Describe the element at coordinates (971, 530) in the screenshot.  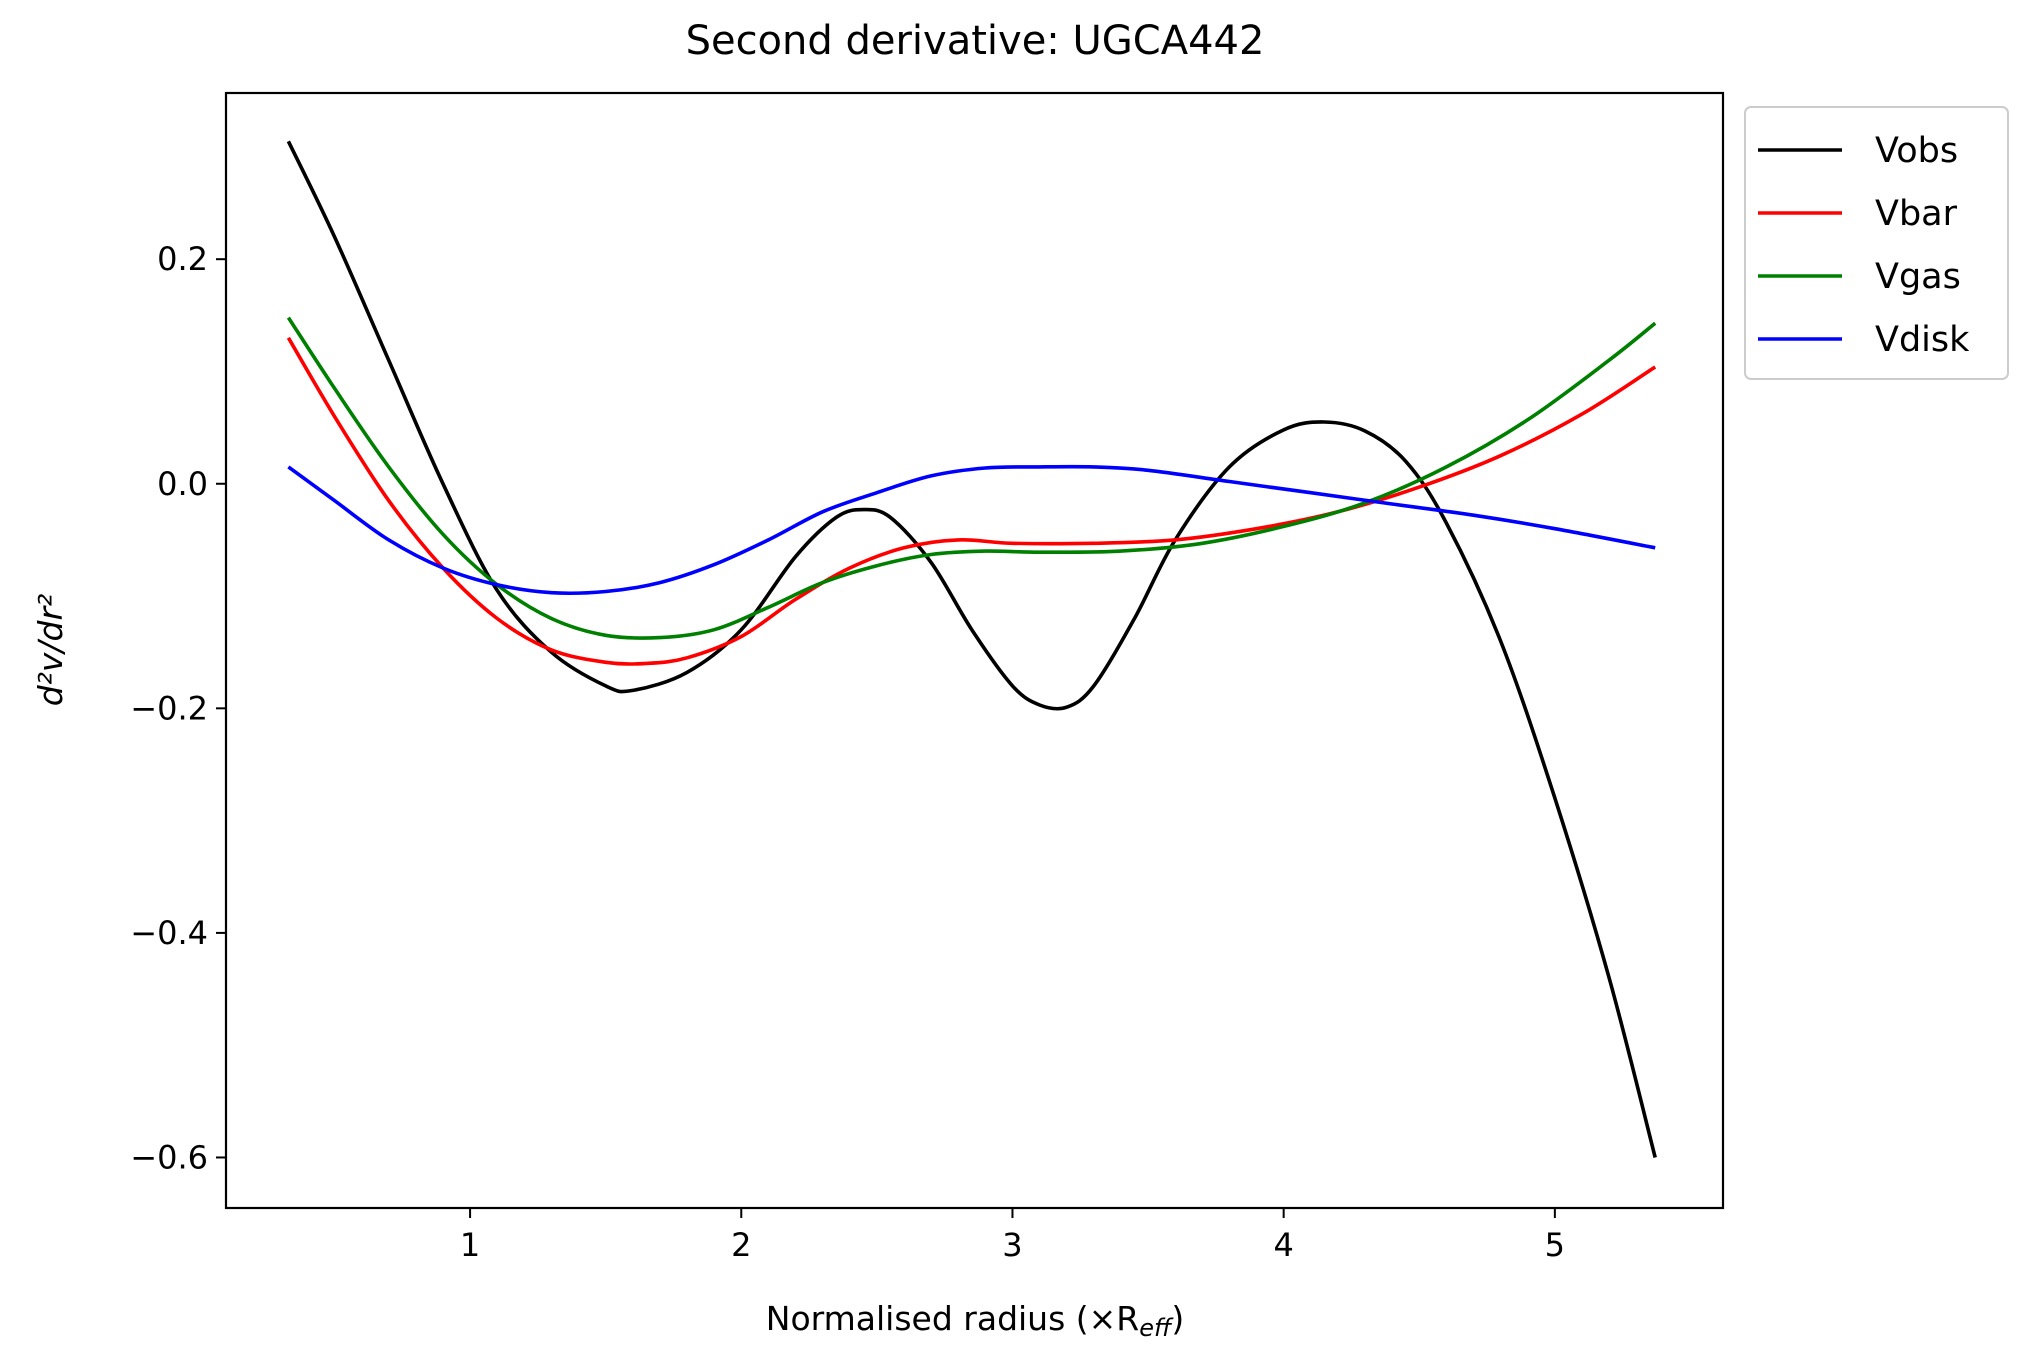
I see `series-line-vdisk` at that location.